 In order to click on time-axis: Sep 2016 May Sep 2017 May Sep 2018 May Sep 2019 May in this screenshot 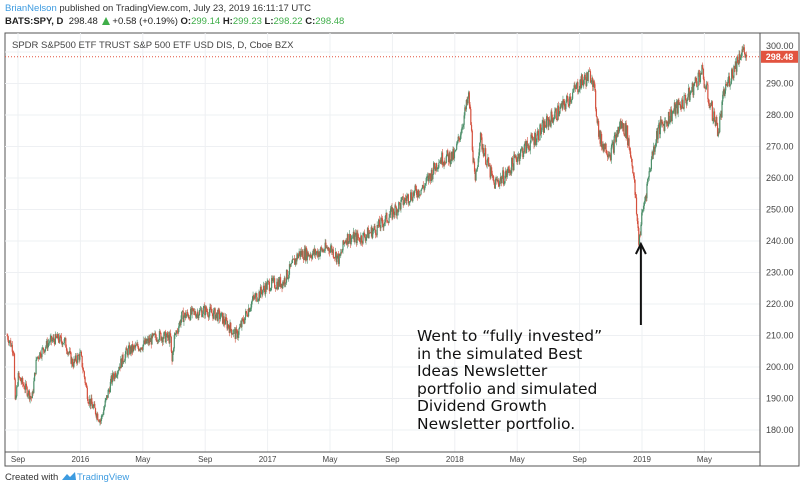, I will do `click(361, 459)`.